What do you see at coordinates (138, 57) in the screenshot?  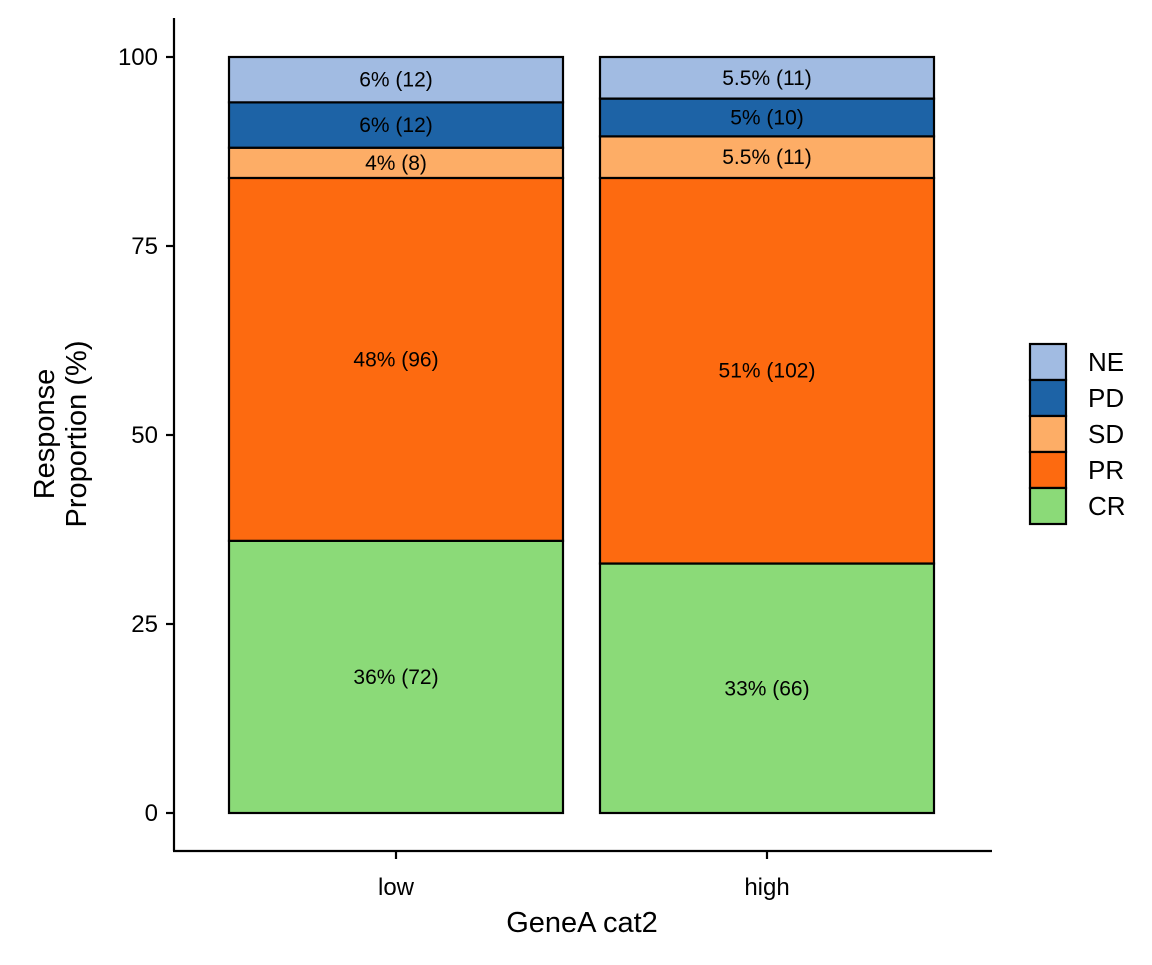 I see `y-tick-label-100: 100` at bounding box center [138, 57].